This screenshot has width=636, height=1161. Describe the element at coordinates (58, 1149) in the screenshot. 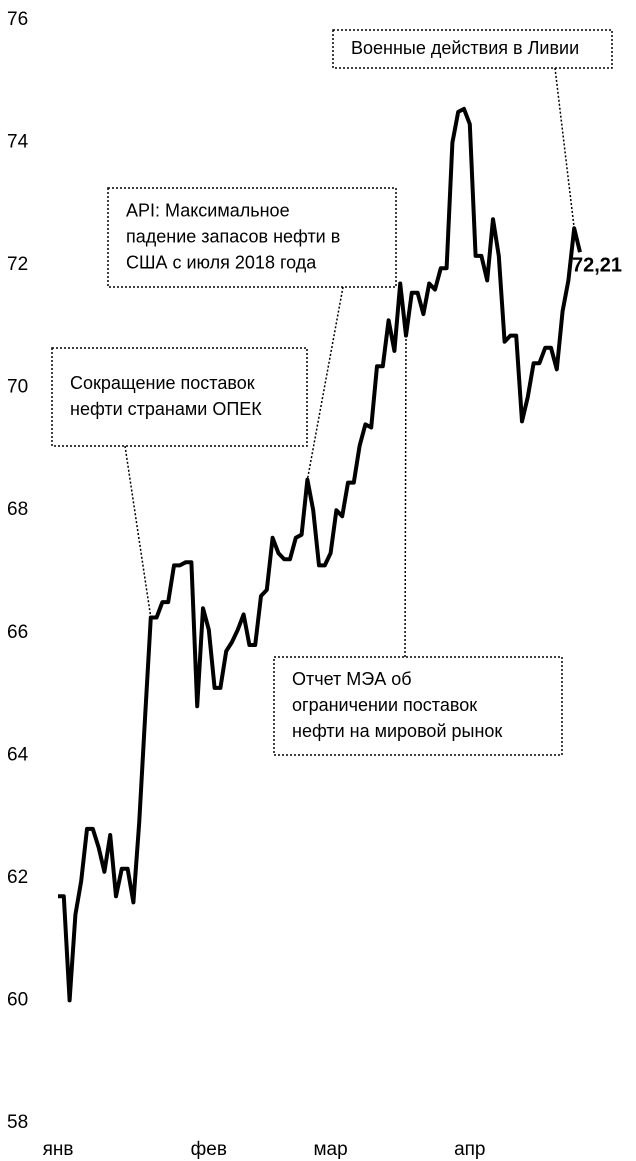

I see `x-tick-label: янв` at that location.